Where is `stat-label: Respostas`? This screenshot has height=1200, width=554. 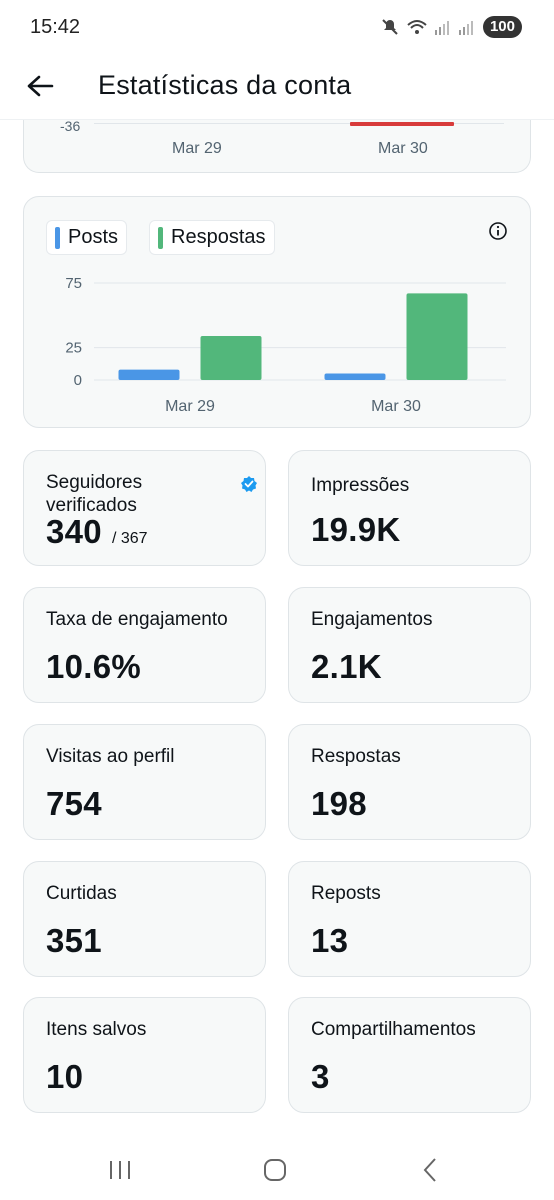 stat-label: Respostas is located at coordinates (356, 756).